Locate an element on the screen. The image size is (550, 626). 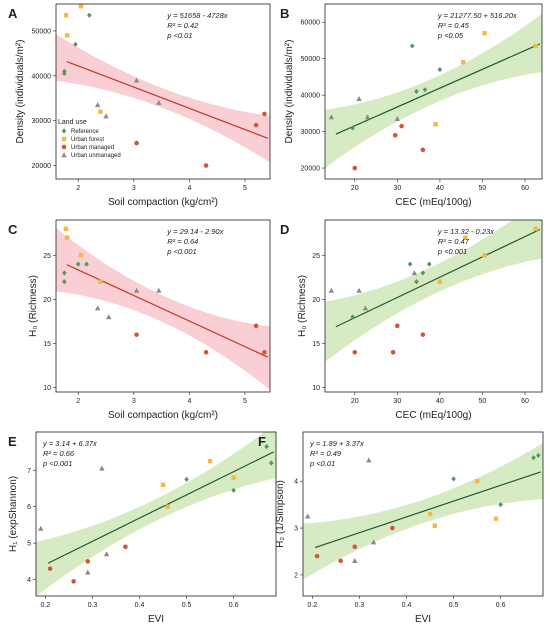
x-tick-label: 60 is located at coordinates (525, 188).